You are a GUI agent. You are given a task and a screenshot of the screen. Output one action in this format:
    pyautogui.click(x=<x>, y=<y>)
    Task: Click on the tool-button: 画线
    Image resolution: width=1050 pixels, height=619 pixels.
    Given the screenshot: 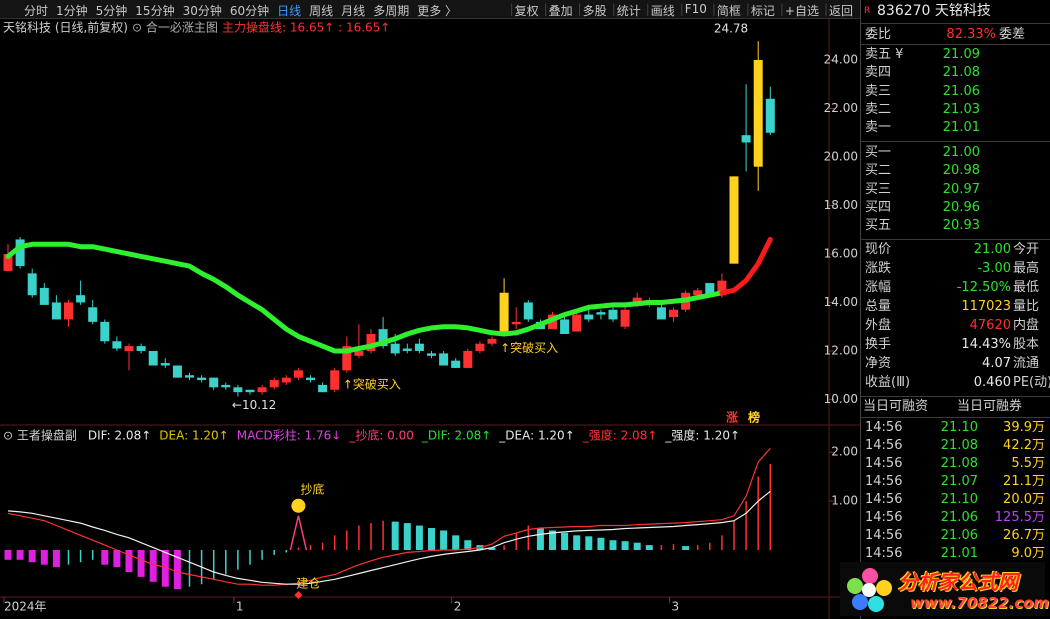 What is the action you would take?
    pyautogui.click(x=662, y=11)
    